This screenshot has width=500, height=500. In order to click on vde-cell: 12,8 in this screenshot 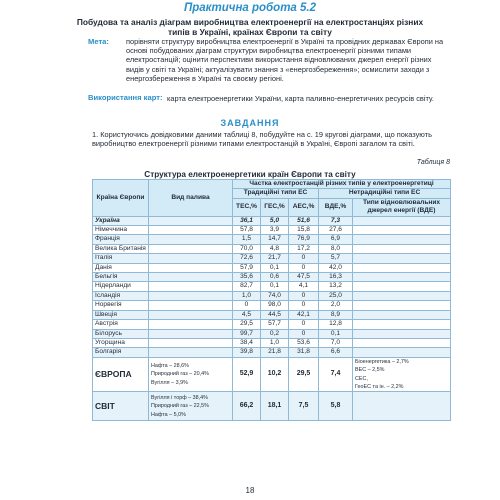, I will do `click(335, 324)`.